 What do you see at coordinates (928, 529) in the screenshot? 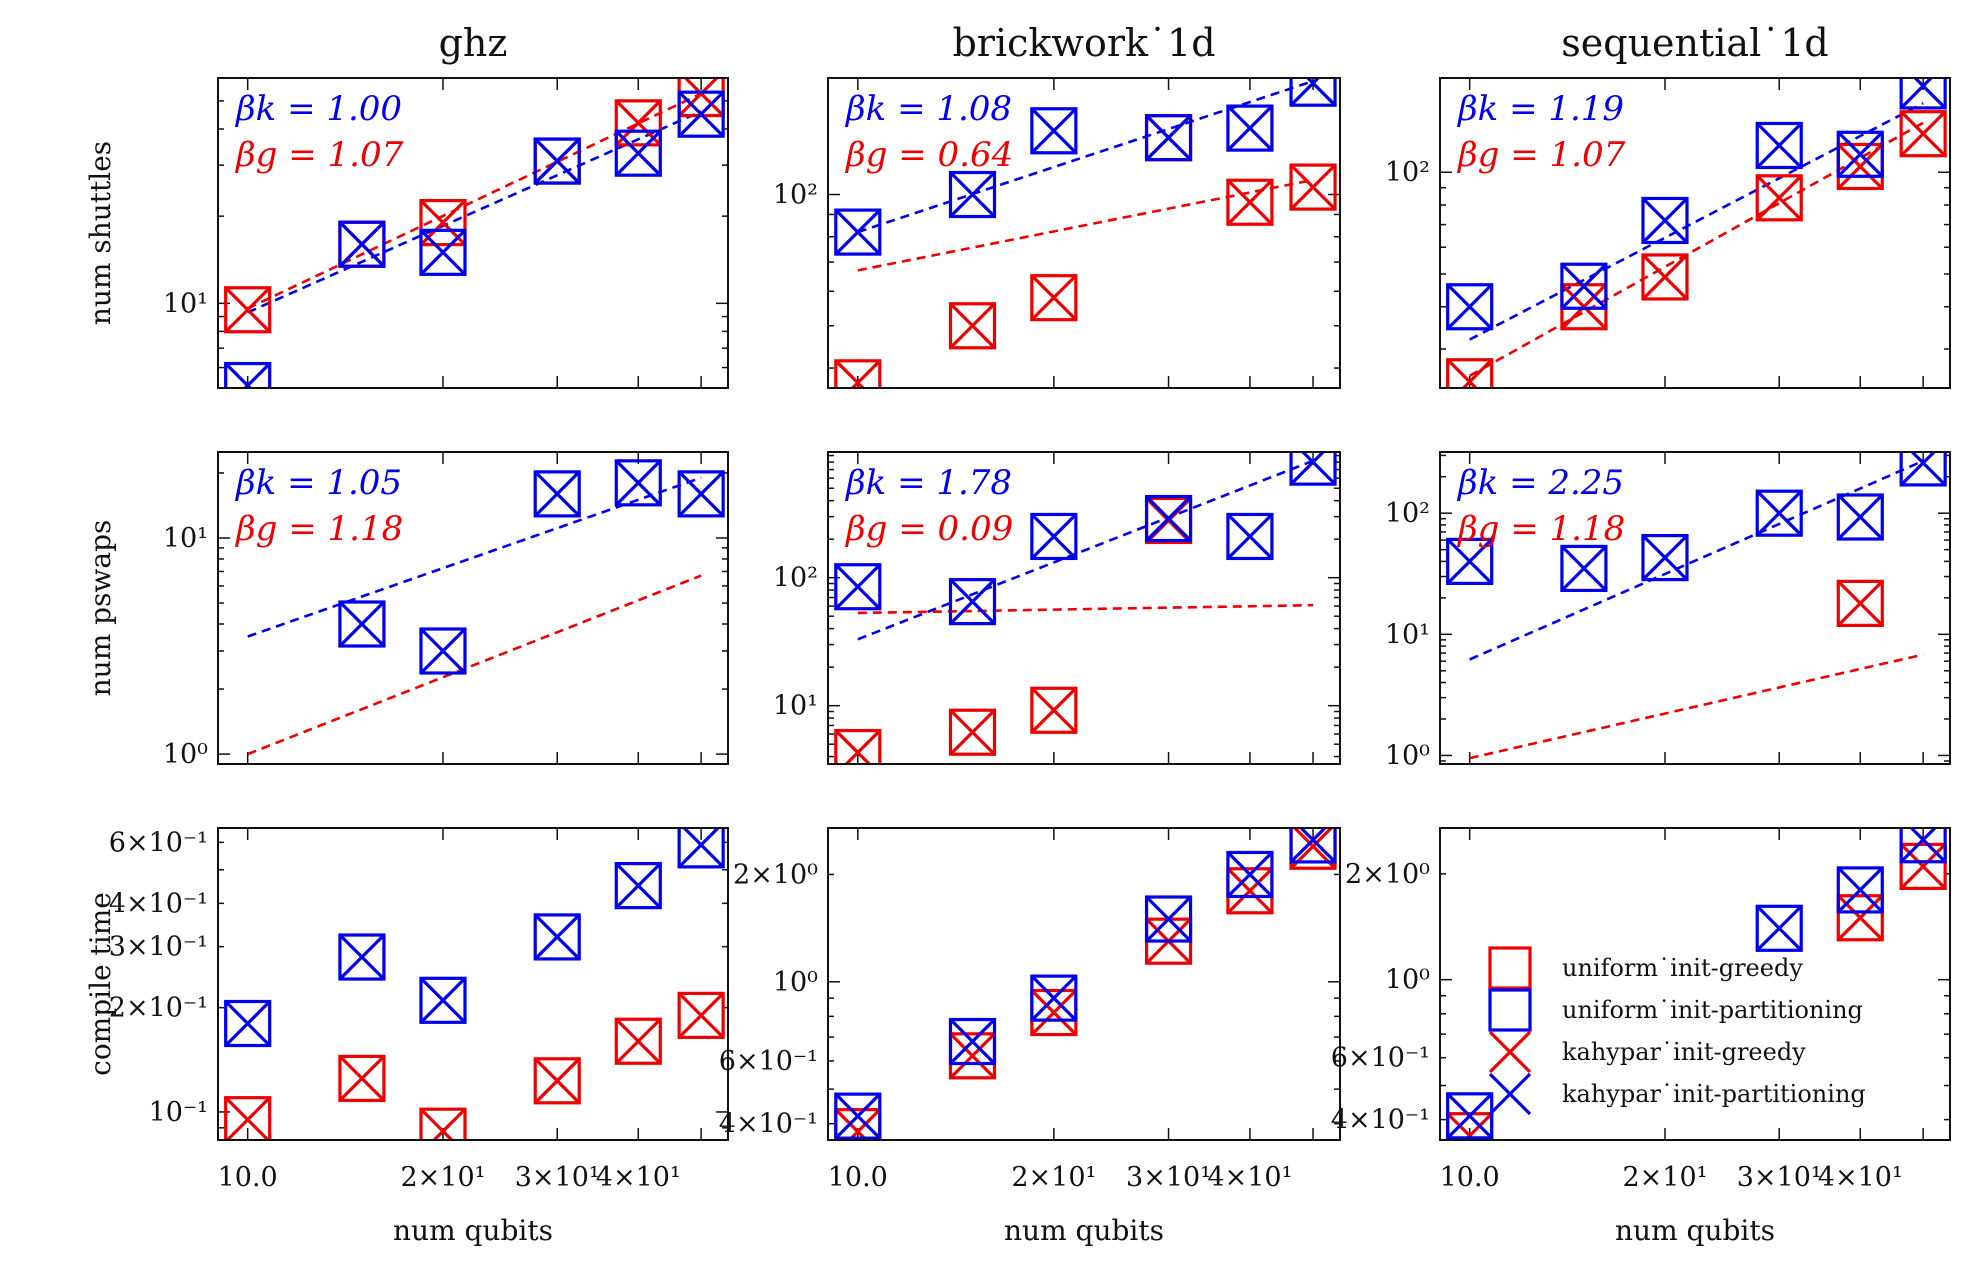
I see `beta-annotation: βg = 0.09` at bounding box center [928, 529].